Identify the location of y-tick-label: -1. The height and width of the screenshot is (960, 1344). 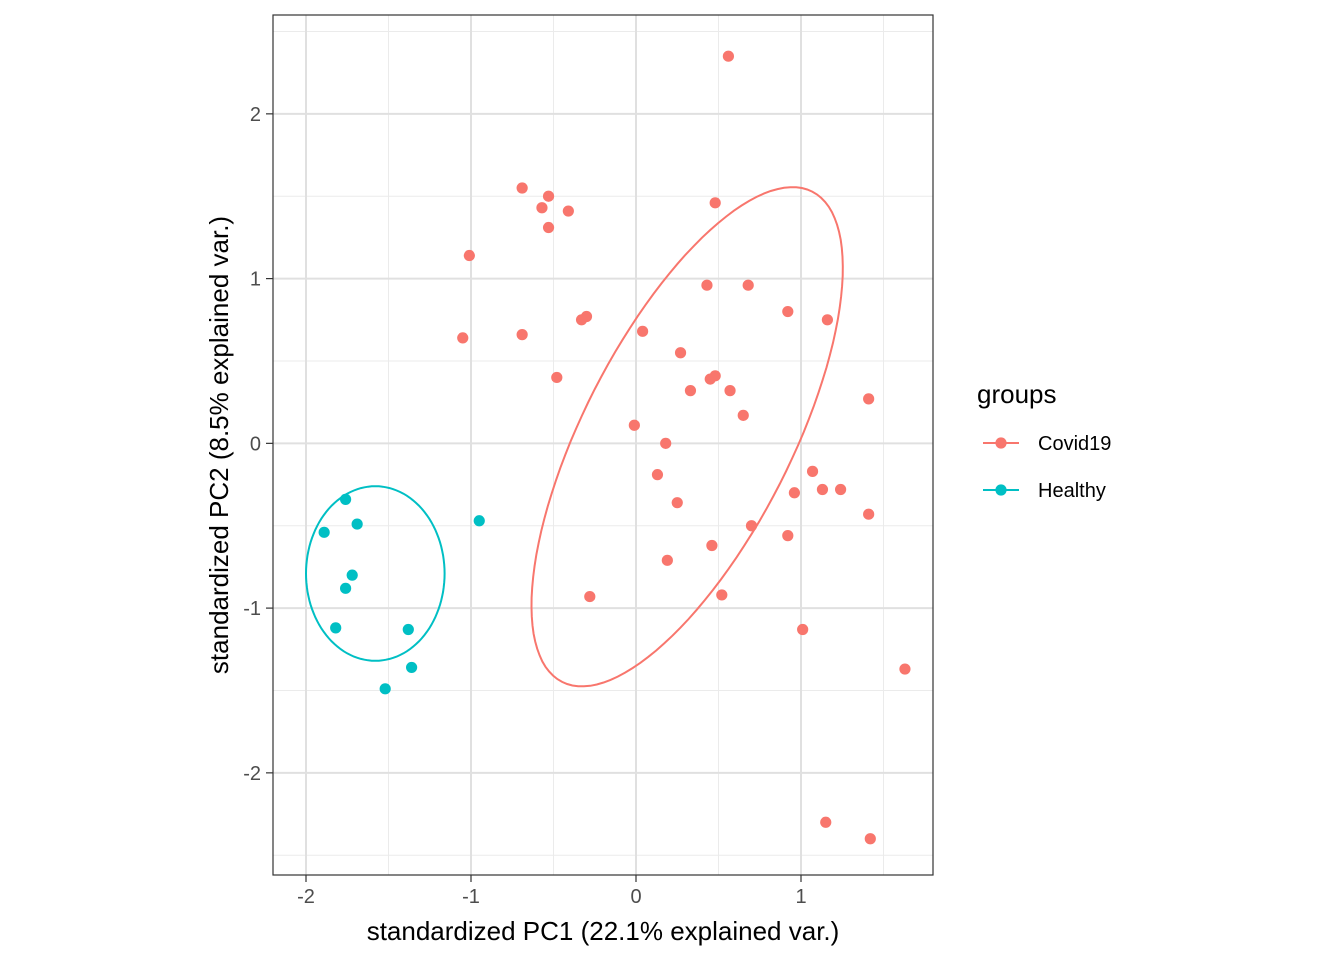
(252, 609).